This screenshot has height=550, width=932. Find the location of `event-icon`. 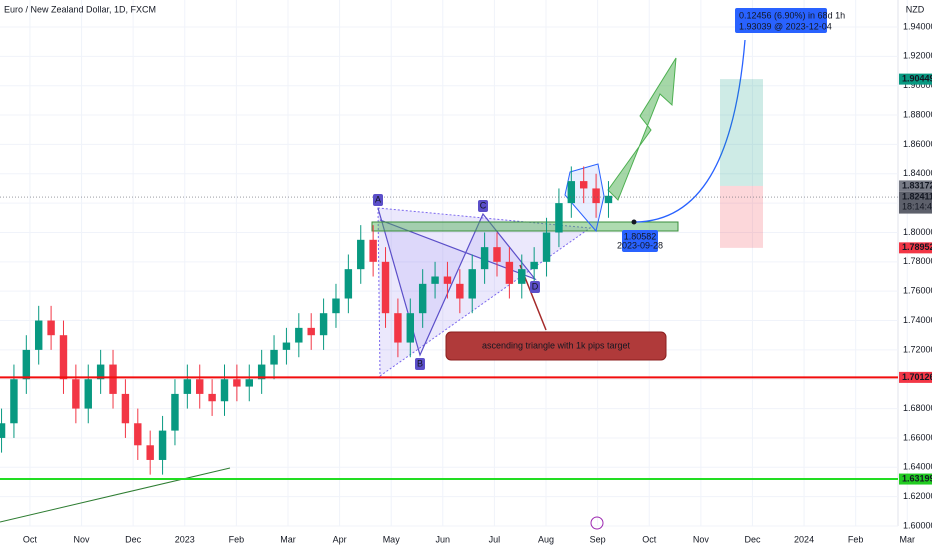

event-icon is located at coordinates (597, 523).